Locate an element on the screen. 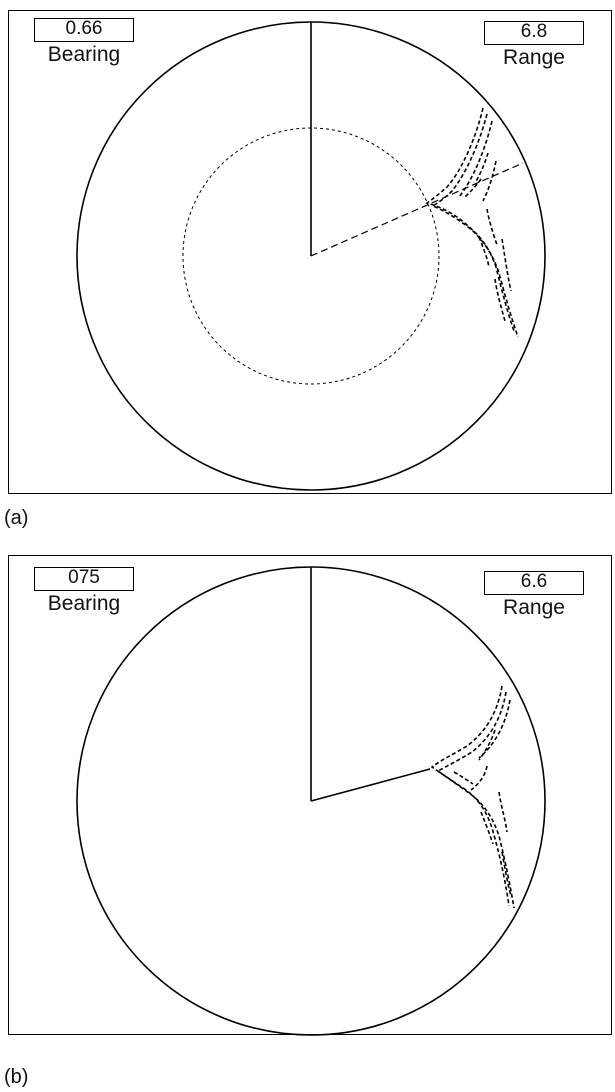 This screenshot has height=1092, width=615. bearing-value: 075 is located at coordinates (84, 579).